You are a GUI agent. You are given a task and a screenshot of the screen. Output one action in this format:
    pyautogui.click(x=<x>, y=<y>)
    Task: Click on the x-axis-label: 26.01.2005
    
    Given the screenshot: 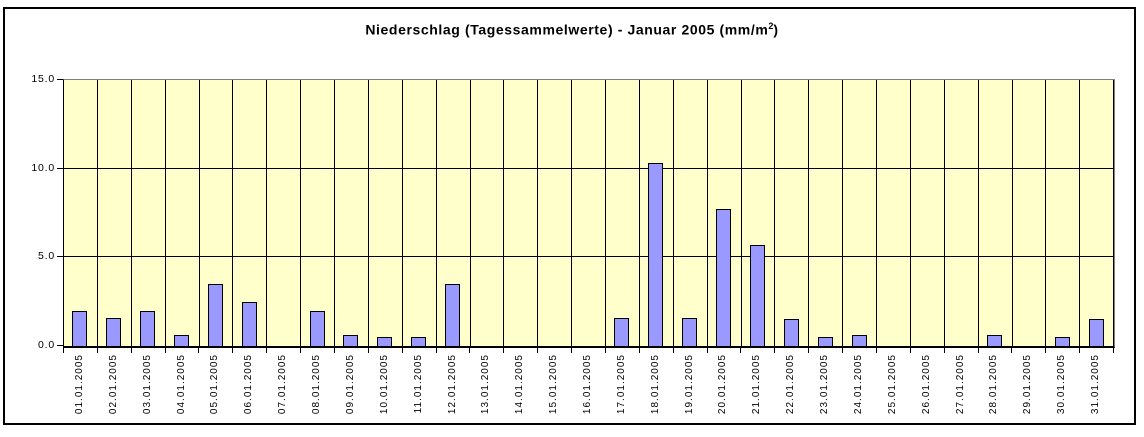 What is the action you would take?
    pyautogui.click(x=926, y=384)
    